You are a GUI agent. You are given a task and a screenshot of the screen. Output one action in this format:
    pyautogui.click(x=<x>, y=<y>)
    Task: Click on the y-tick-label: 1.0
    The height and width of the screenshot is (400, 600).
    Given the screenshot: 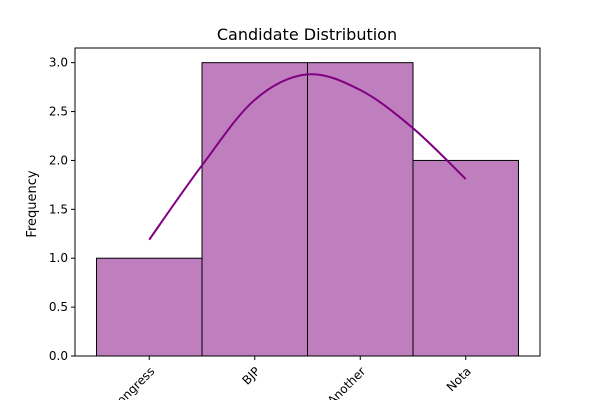 What is the action you would take?
    pyautogui.click(x=58, y=258)
    